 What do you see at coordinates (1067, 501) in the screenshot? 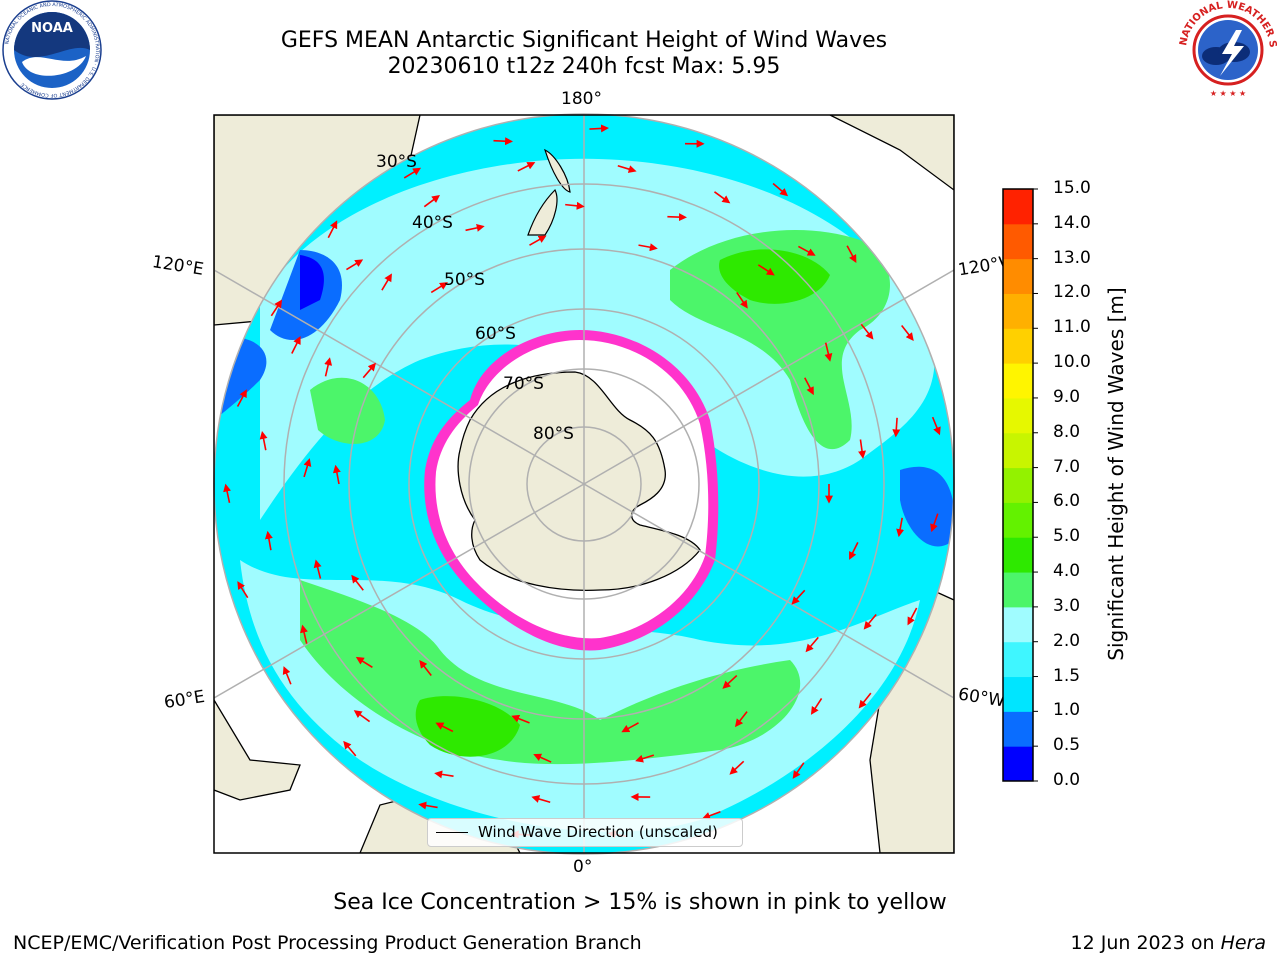
I see `colorbar-tick-label: 6.0` at bounding box center [1067, 501].